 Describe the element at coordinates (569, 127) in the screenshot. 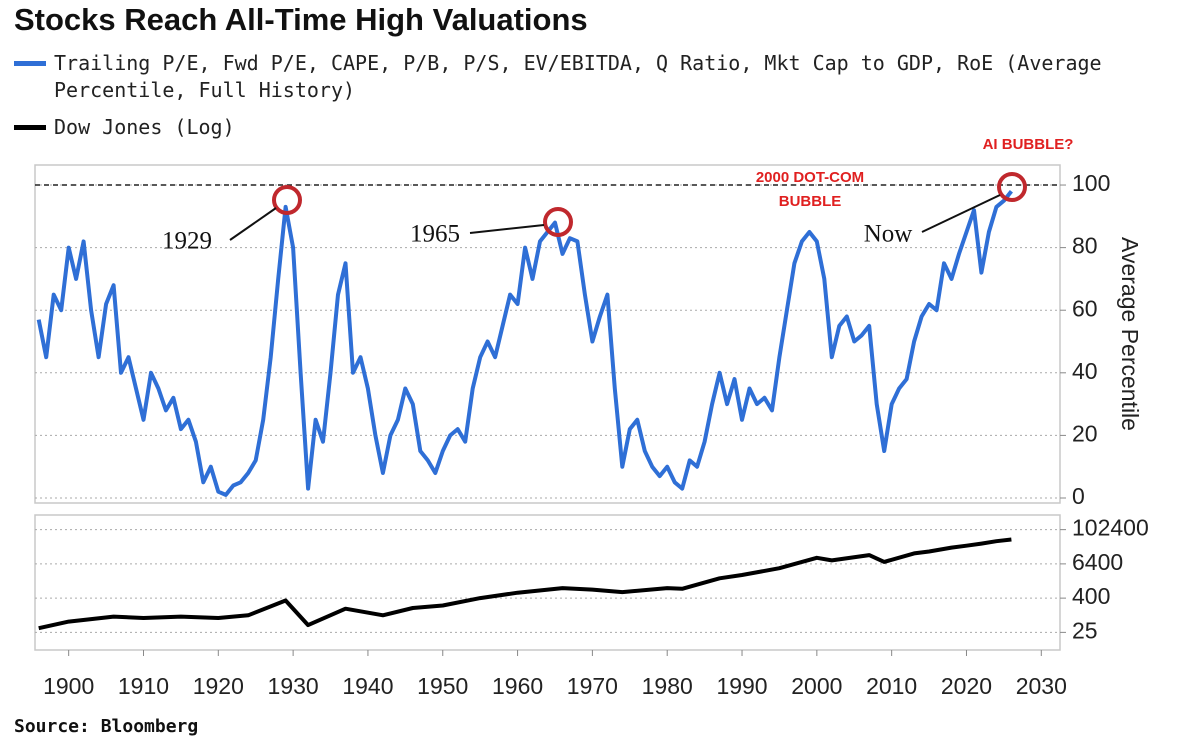

I see `legend-entry: Dow Jones (Log)` at that location.